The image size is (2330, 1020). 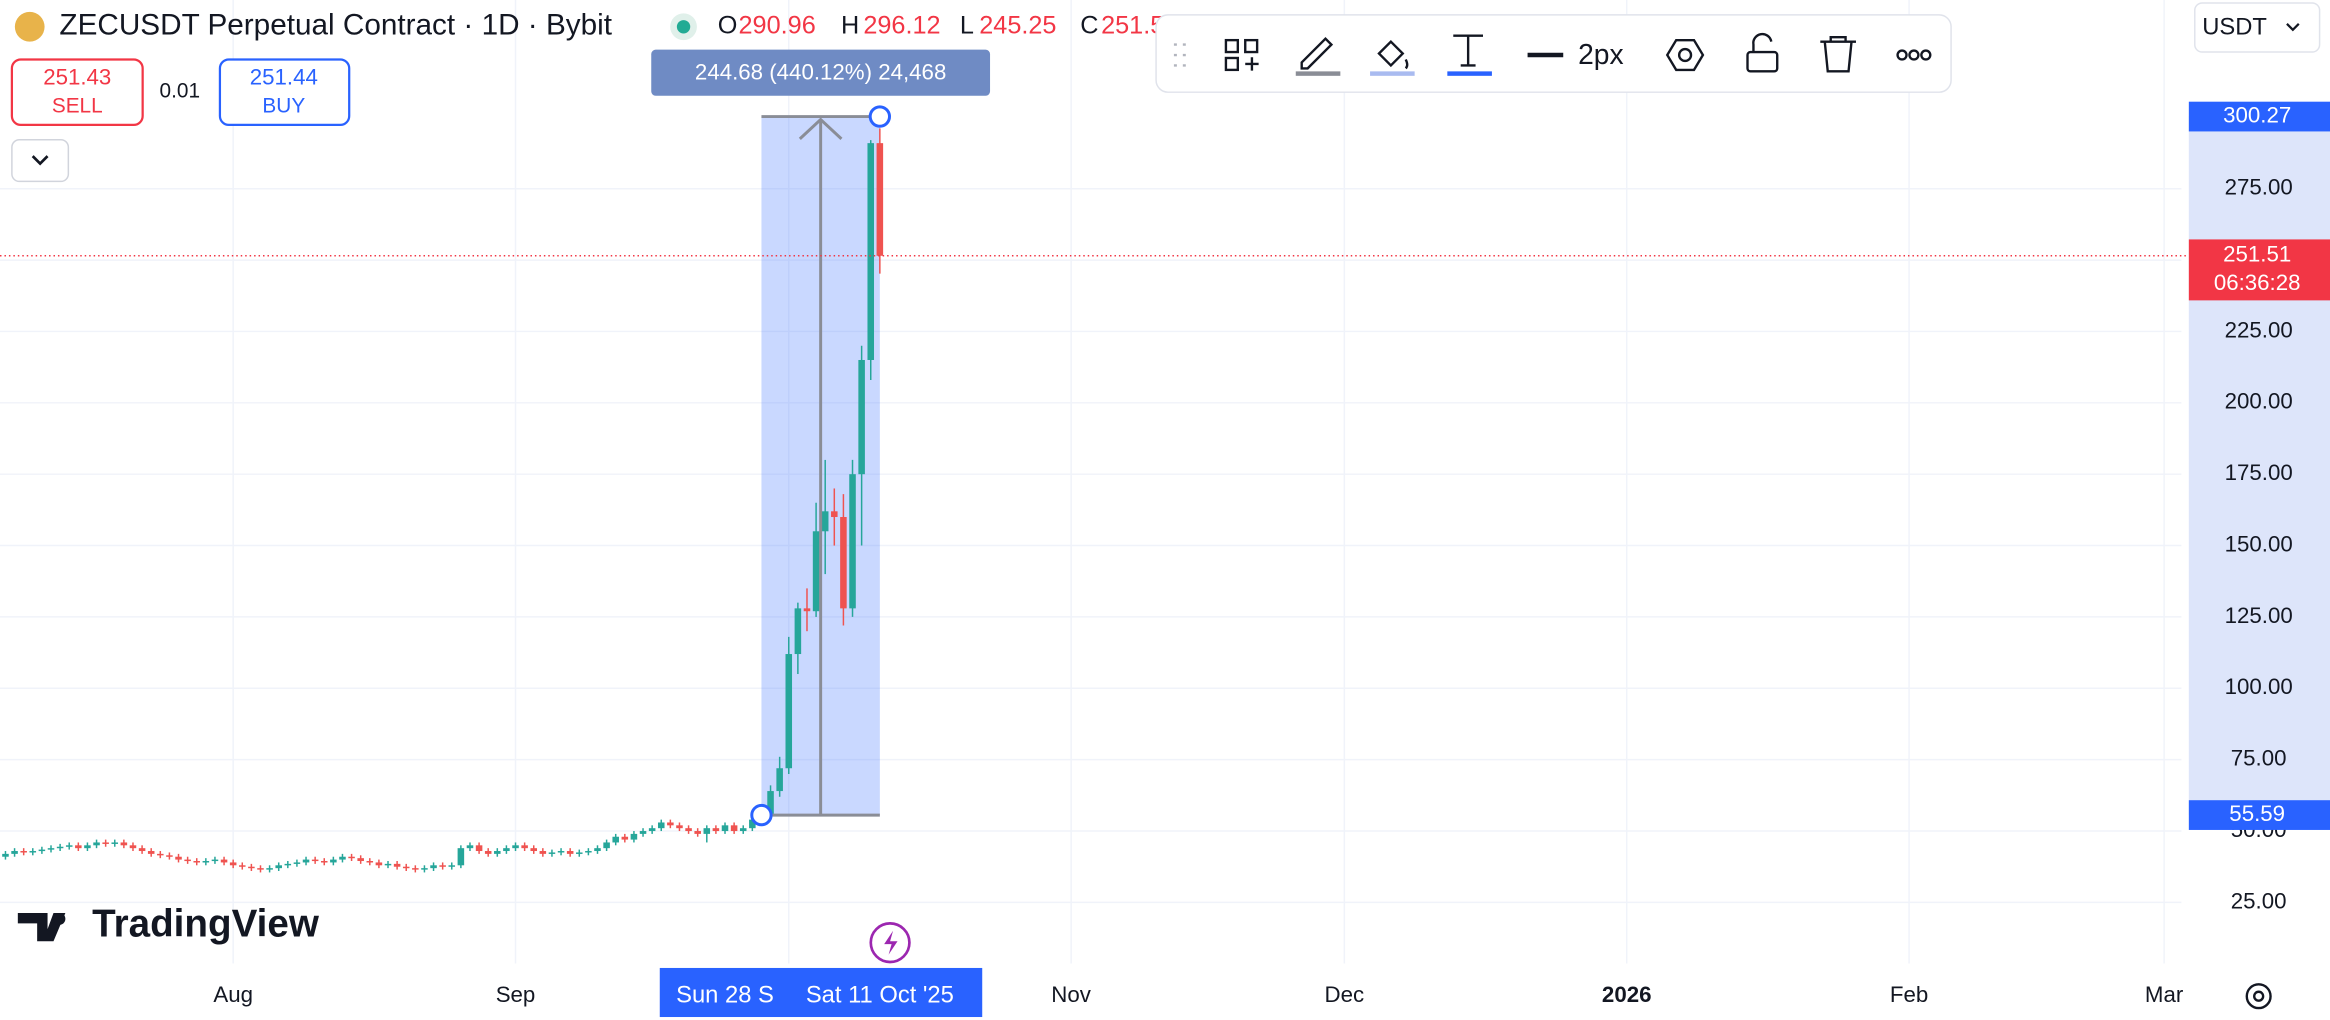 What do you see at coordinates (1552, 54) in the screenshot?
I see `toolbar-icons` at bounding box center [1552, 54].